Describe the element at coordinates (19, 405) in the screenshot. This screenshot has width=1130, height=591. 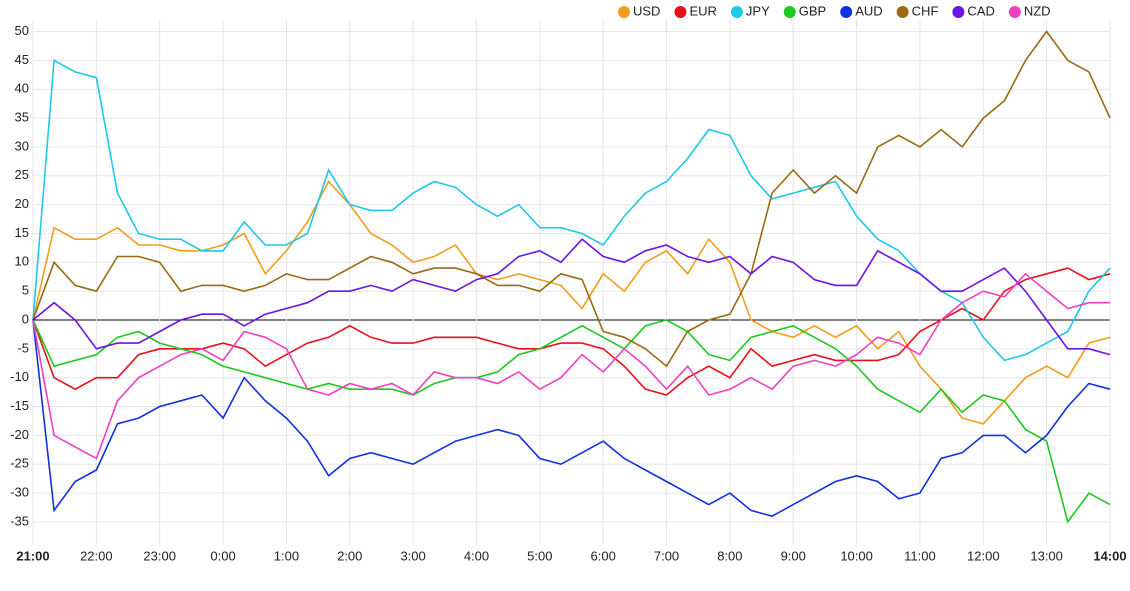
I see `y-tick-label: -15` at that location.